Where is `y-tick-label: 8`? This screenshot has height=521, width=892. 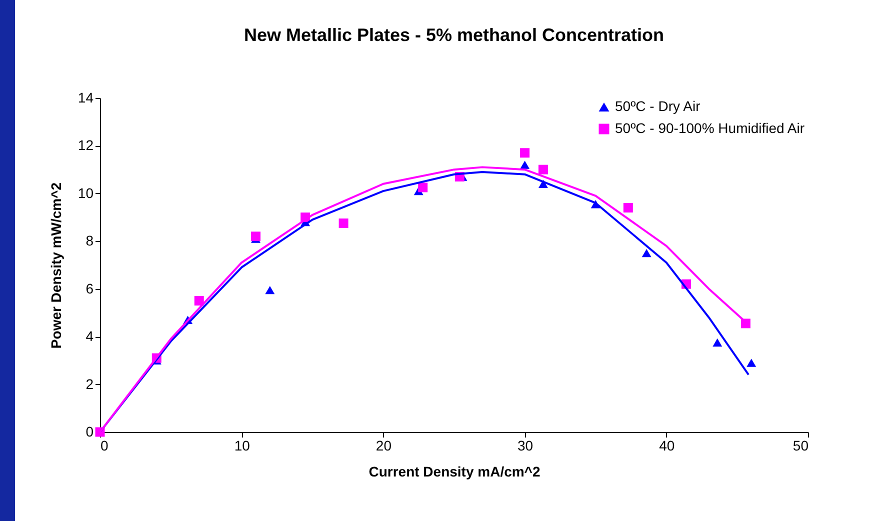 y-tick-label: 8 is located at coordinates (90, 240).